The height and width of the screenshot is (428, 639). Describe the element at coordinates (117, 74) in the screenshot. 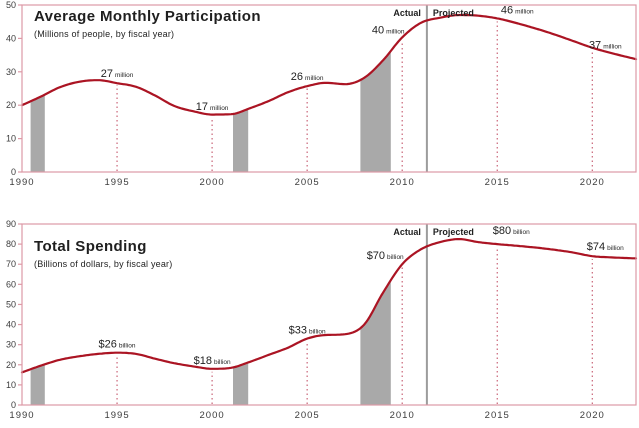

I see `data-callout-label: 27 million` at that location.